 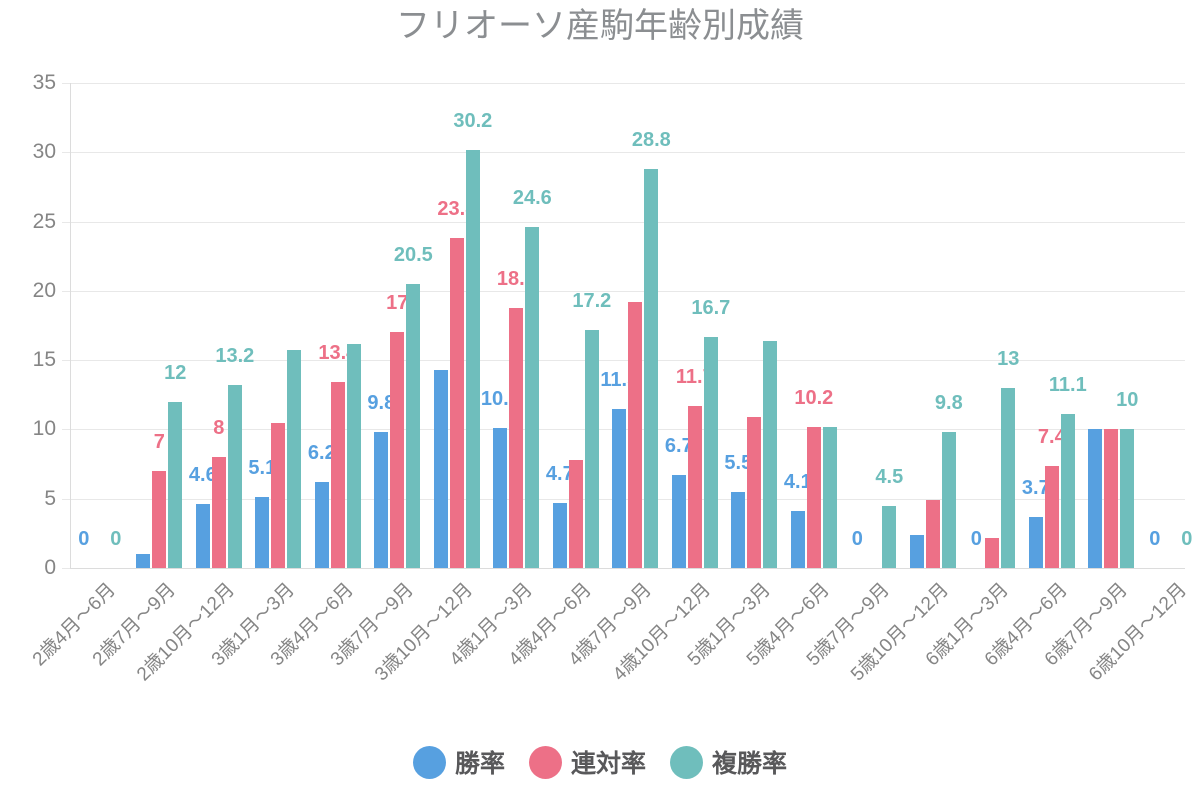 I want to click on bar-value-label: 10, so click(x=1127, y=400).